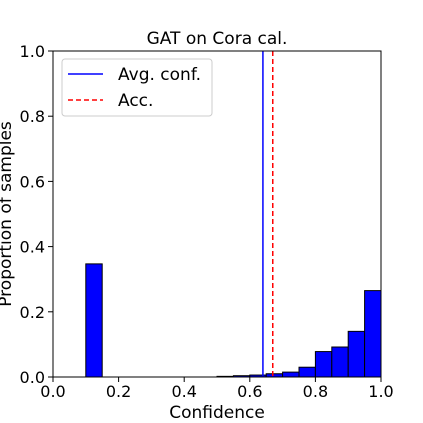 This screenshot has height=423, width=423. Describe the element at coordinates (32, 312) in the screenshot. I see `y-tick-label: 0.2` at that location.